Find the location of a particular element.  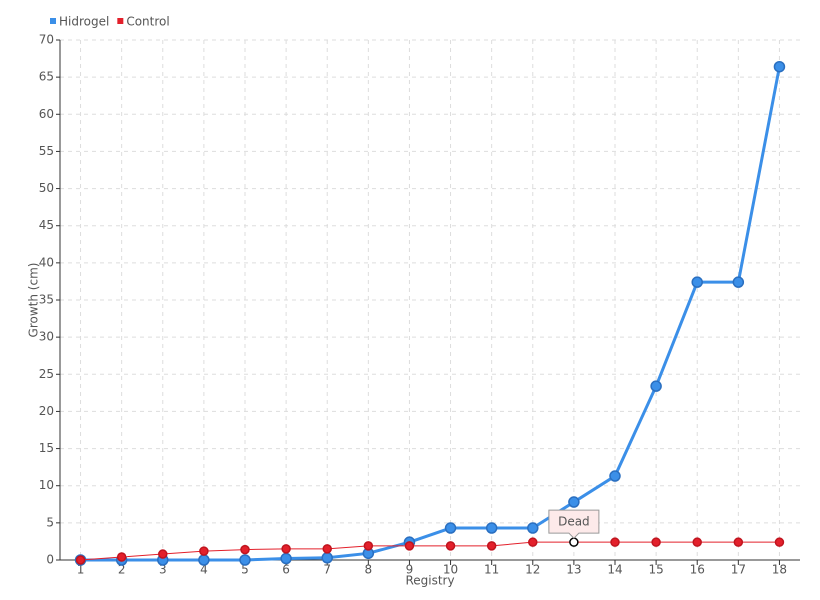

x-tick-label: 5 is located at coordinates (245, 570).